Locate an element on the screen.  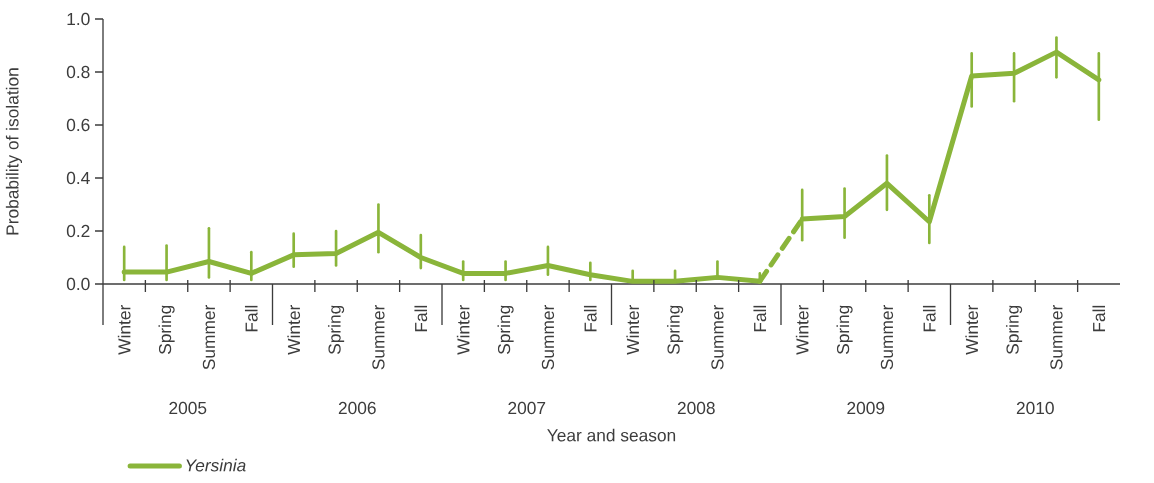
text: 2006 is located at coordinates (357, 408).